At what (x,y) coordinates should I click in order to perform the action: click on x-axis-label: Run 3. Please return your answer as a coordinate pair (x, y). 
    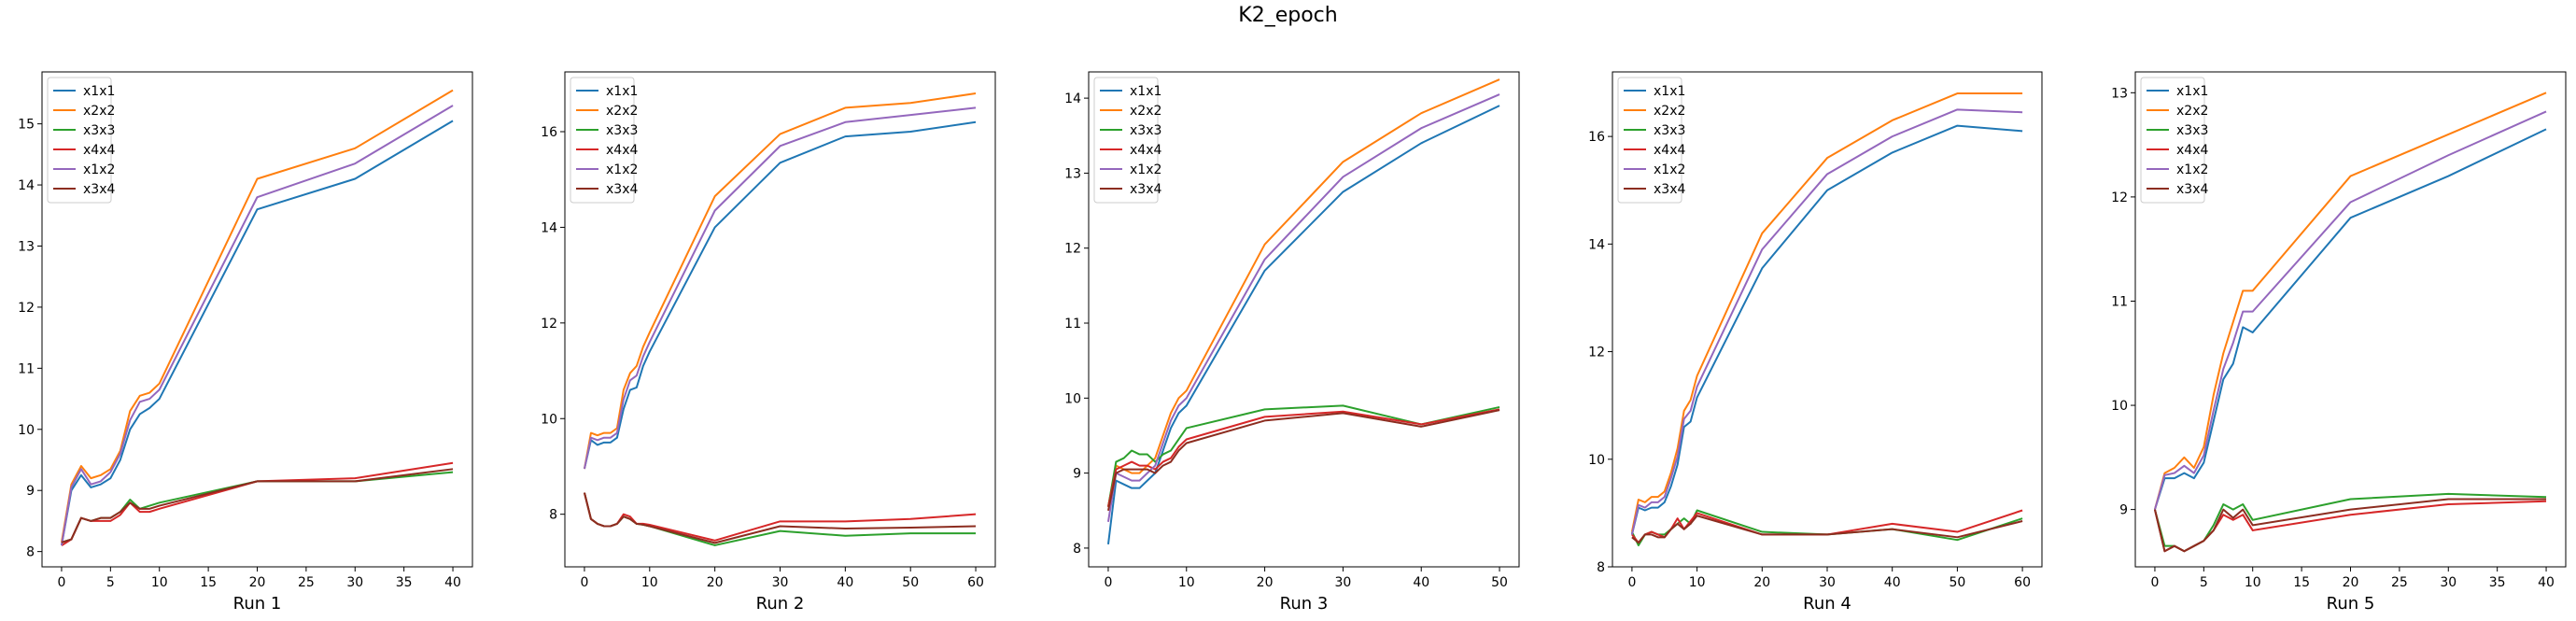
    Looking at the image, I should click on (1305, 604).